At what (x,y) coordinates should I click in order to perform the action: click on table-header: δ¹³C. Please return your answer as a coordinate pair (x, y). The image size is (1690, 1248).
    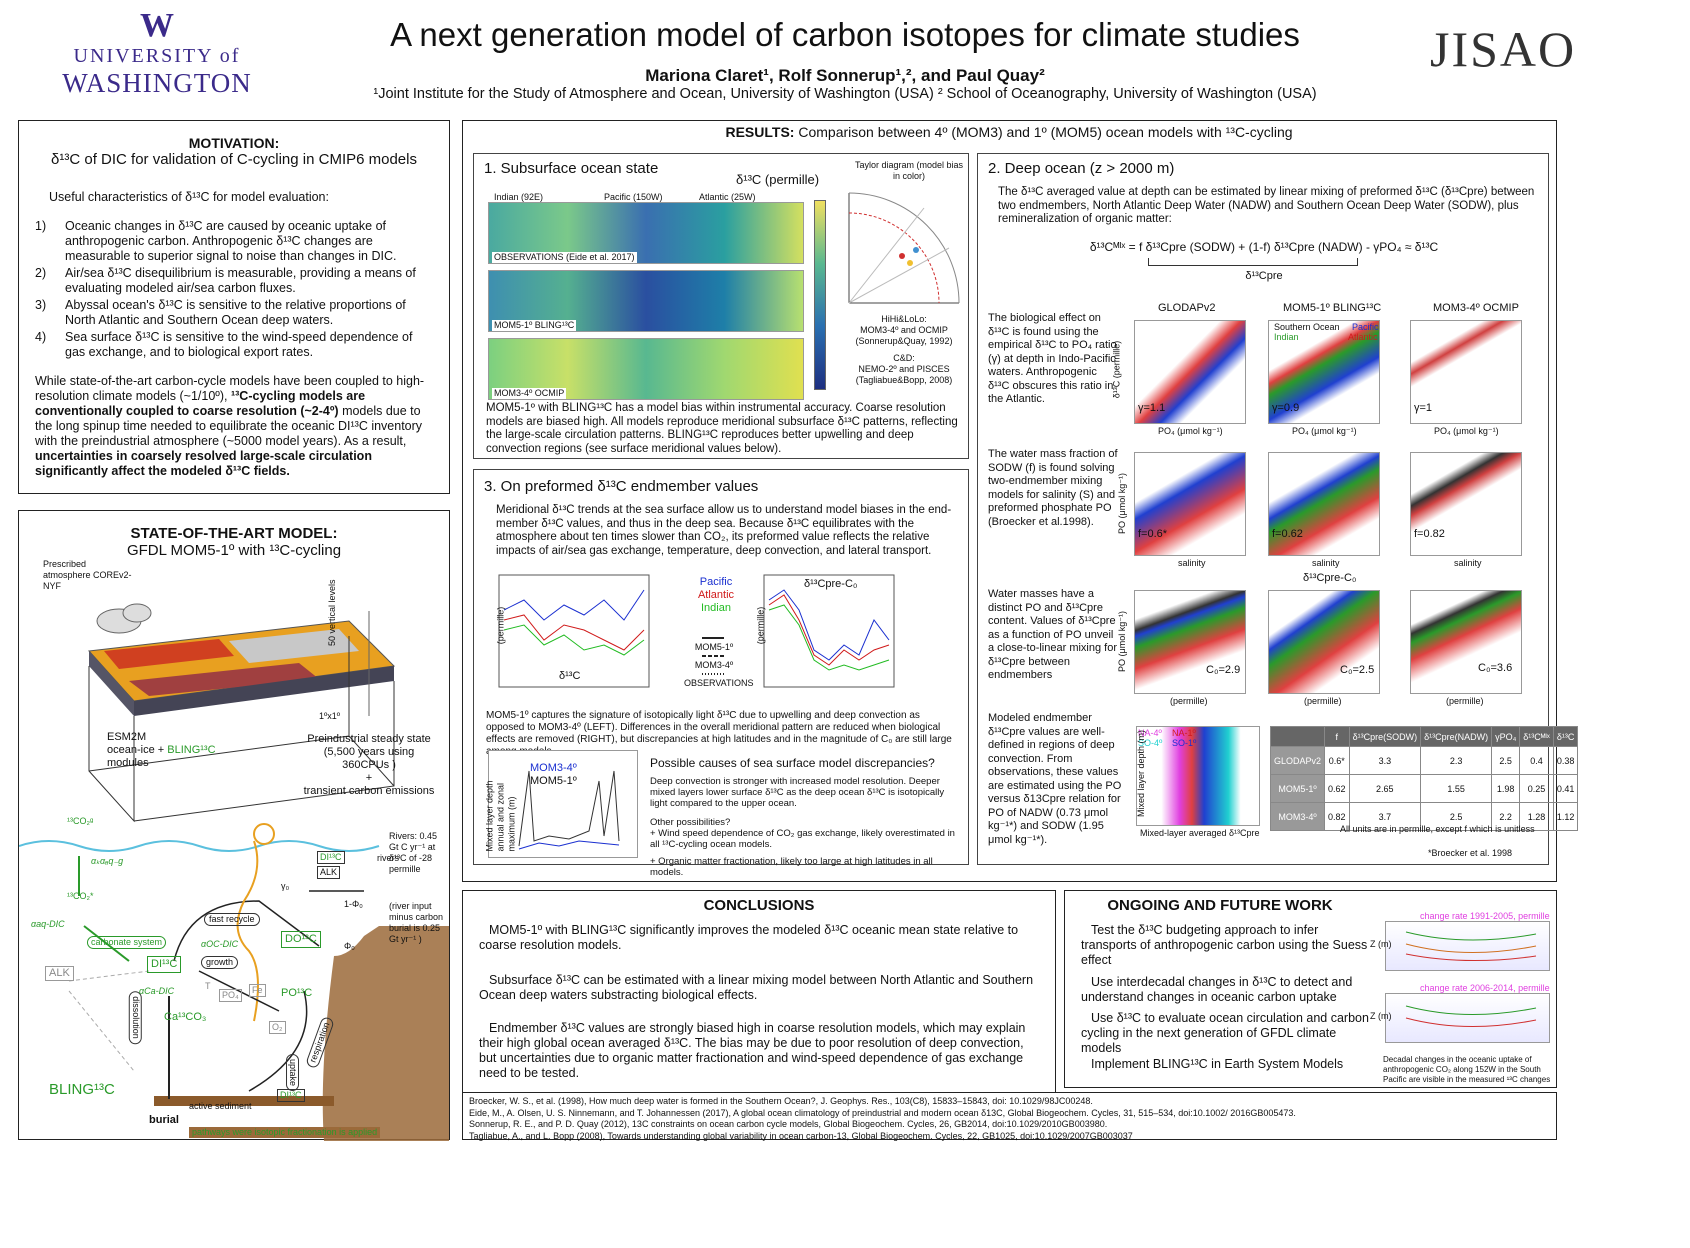
    Looking at the image, I should click on (1565, 736).